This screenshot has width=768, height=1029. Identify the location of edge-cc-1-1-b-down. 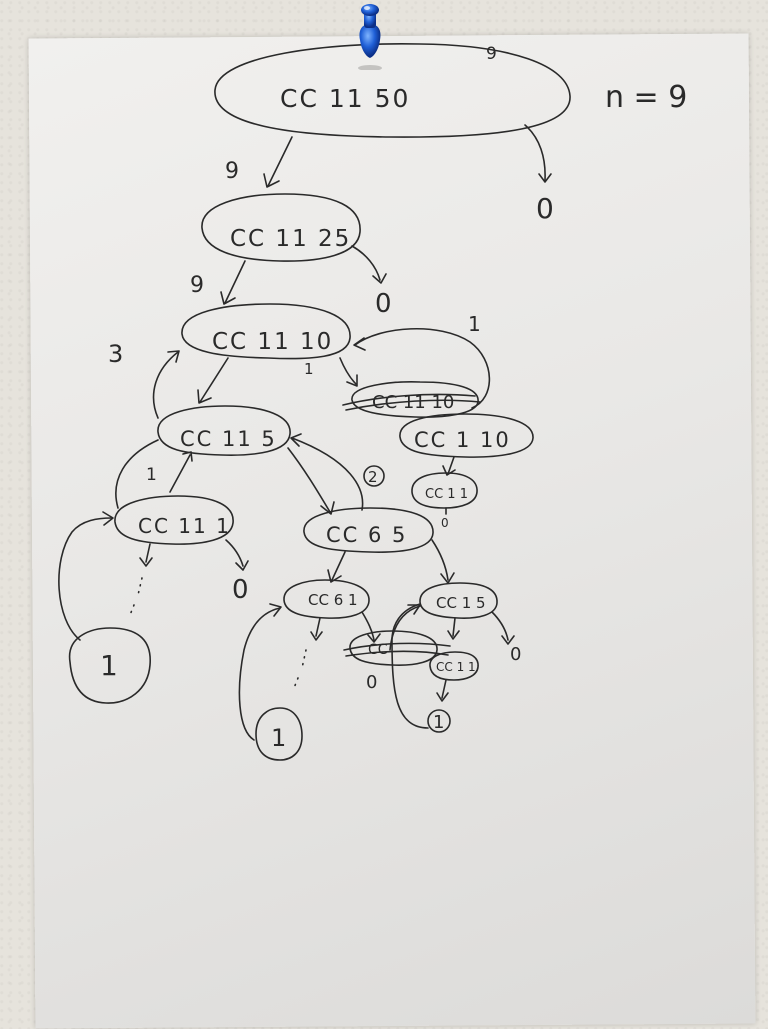
(444, 689).